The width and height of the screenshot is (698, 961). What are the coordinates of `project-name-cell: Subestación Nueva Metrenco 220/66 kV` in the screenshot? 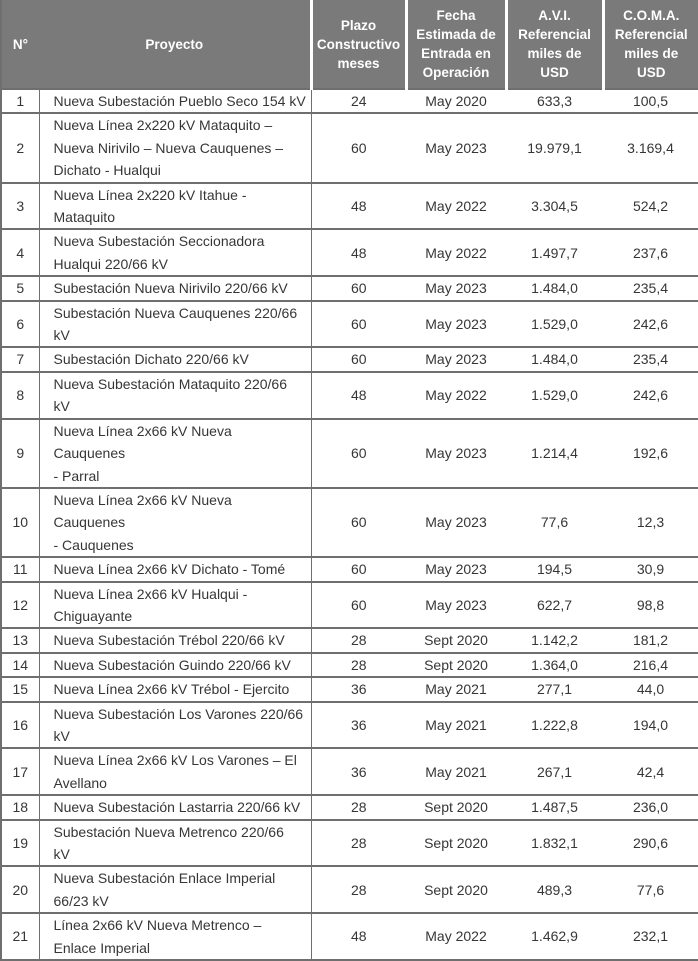 It's located at (175, 843).